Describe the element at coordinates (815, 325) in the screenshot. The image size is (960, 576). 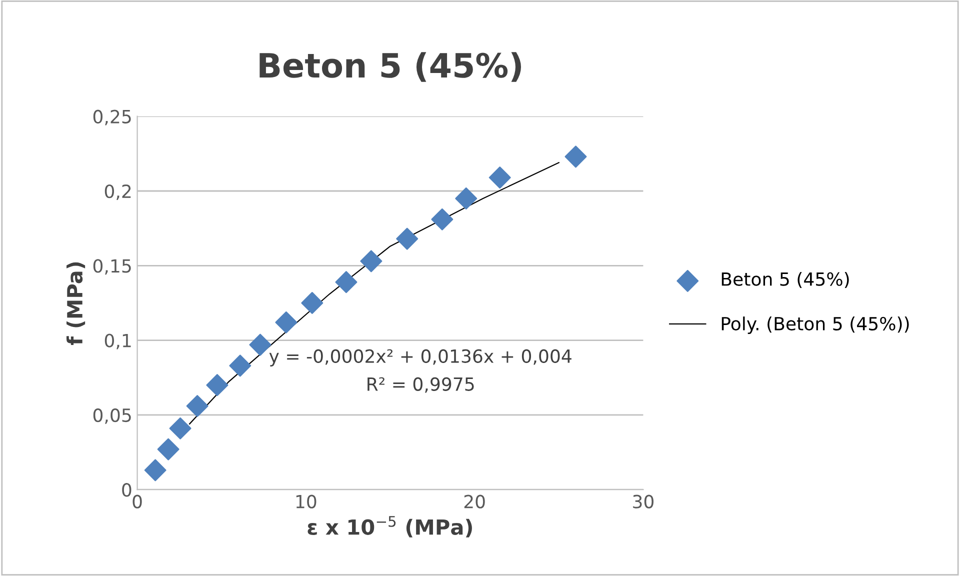
I see `legend-label: Poly. (Beton 5 (45%))` at that location.